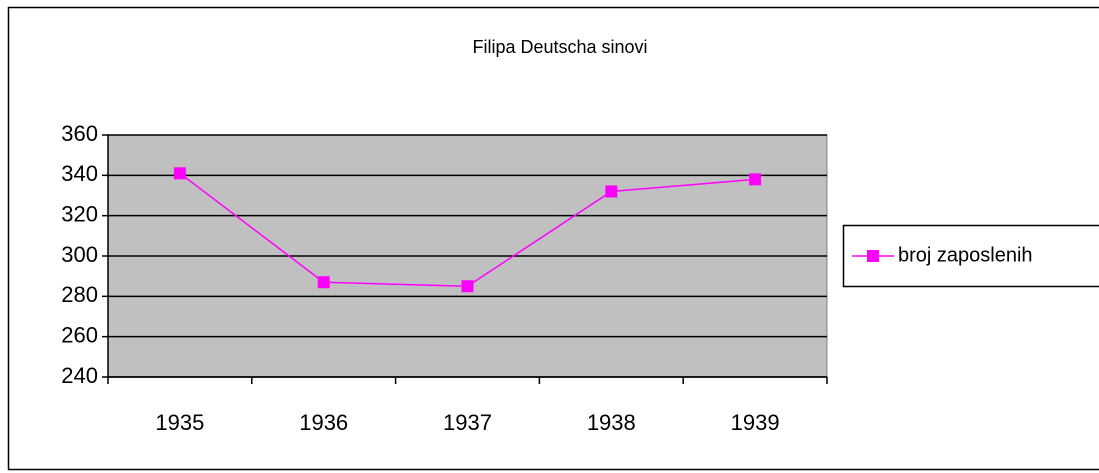 The height and width of the screenshot is (473, 1099). What do you see at coordinates (79, 133) in the screenshot?
I see `y-tick-label: 360` at bounding box center [79, 133].